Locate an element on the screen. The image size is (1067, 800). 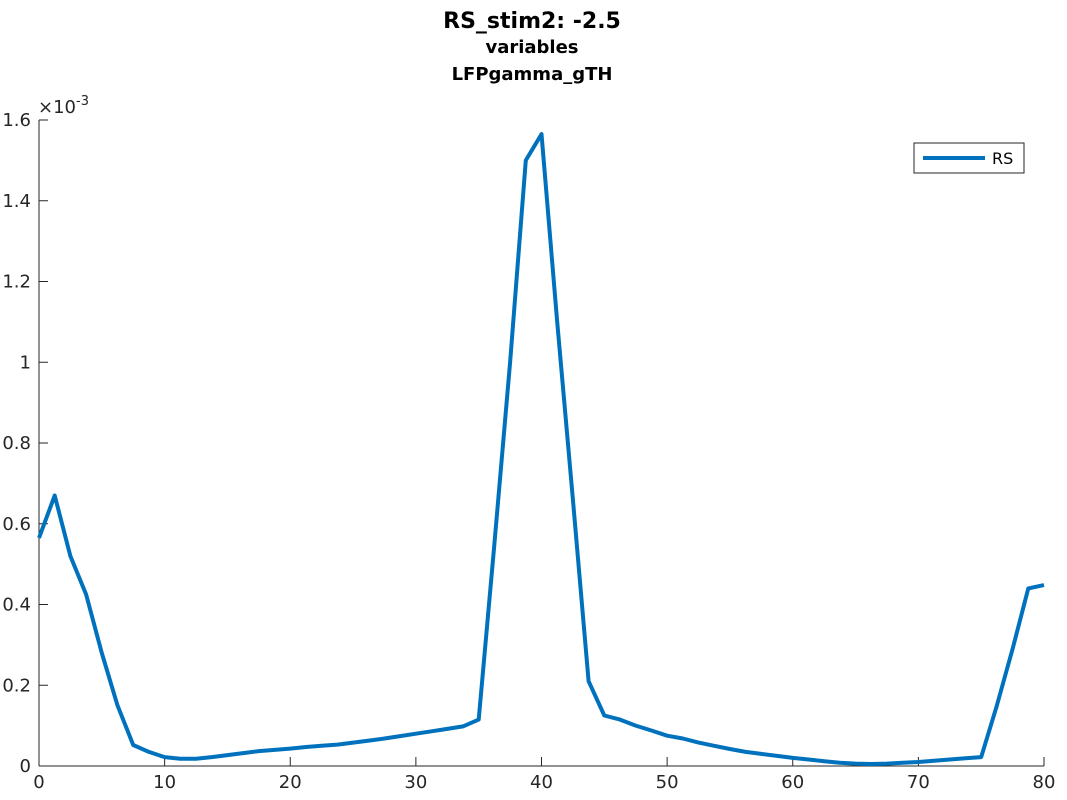
x-tick-label: 20 is located at coordinates (290, 782).